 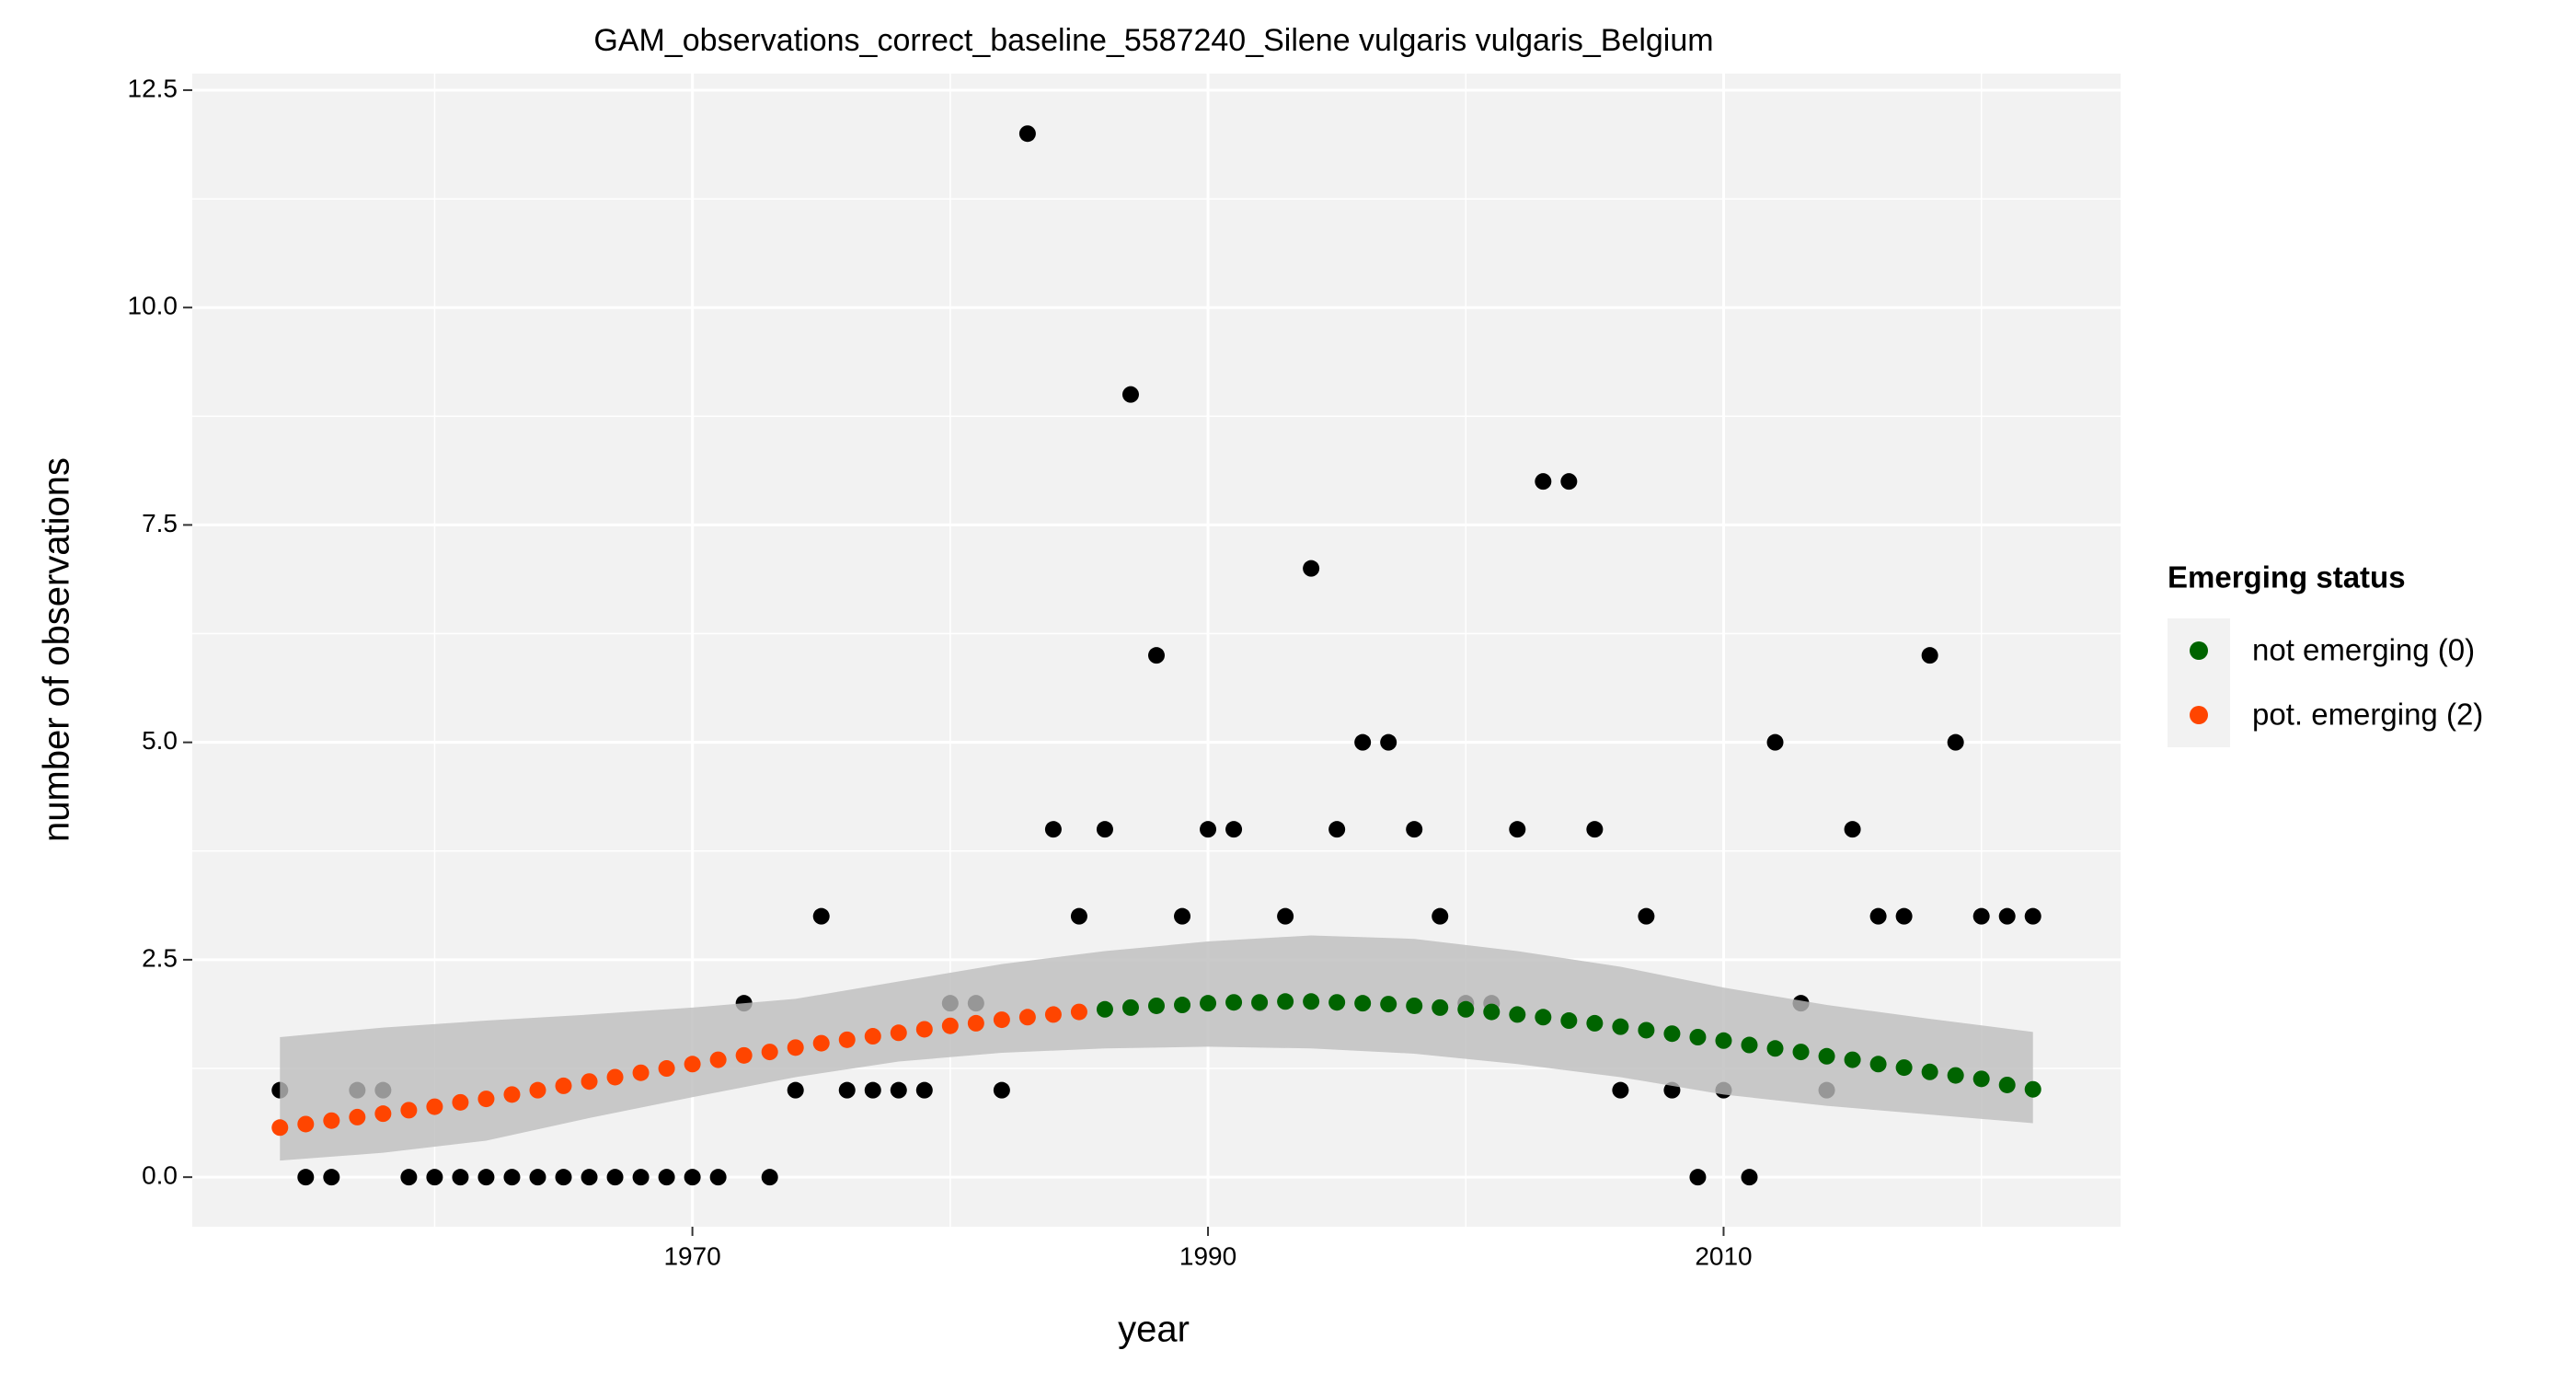 I want to click on x-tick-label: 1990, so click(x=1207, y=1255).